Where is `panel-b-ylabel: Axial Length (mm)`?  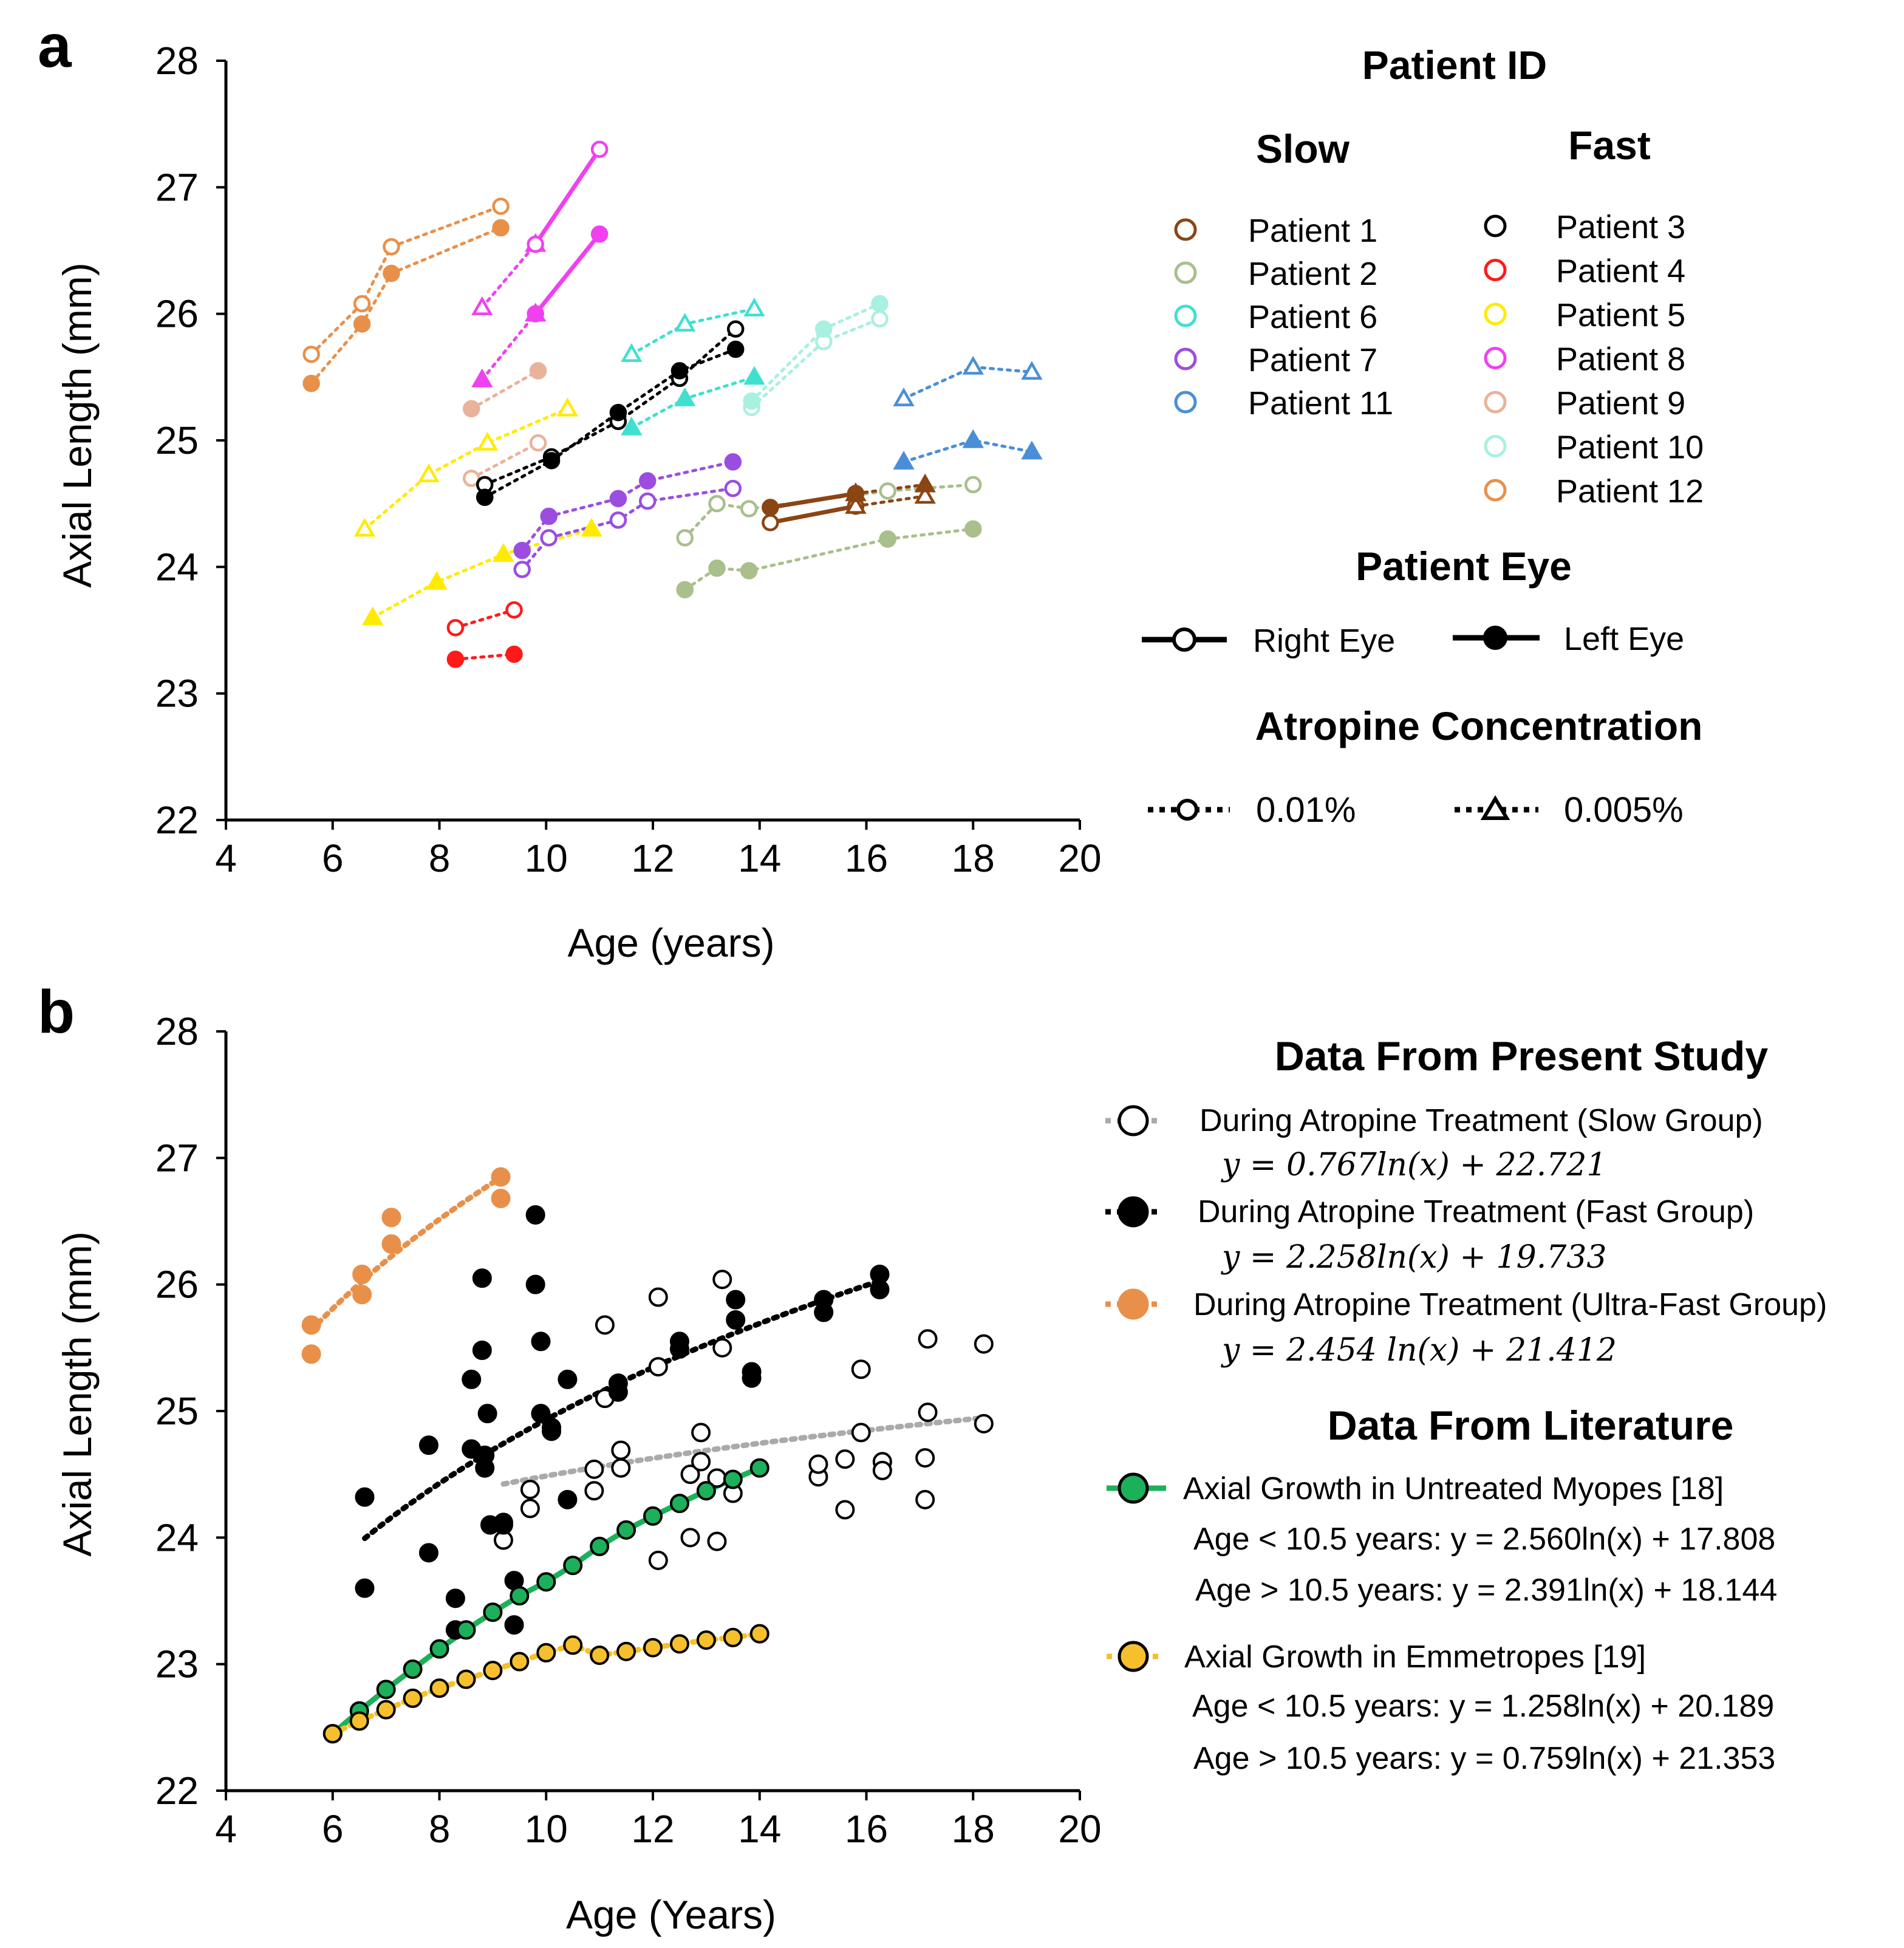
panel-b-ylabel: Axial Length (mm) is located at coordinates (77, 1394).